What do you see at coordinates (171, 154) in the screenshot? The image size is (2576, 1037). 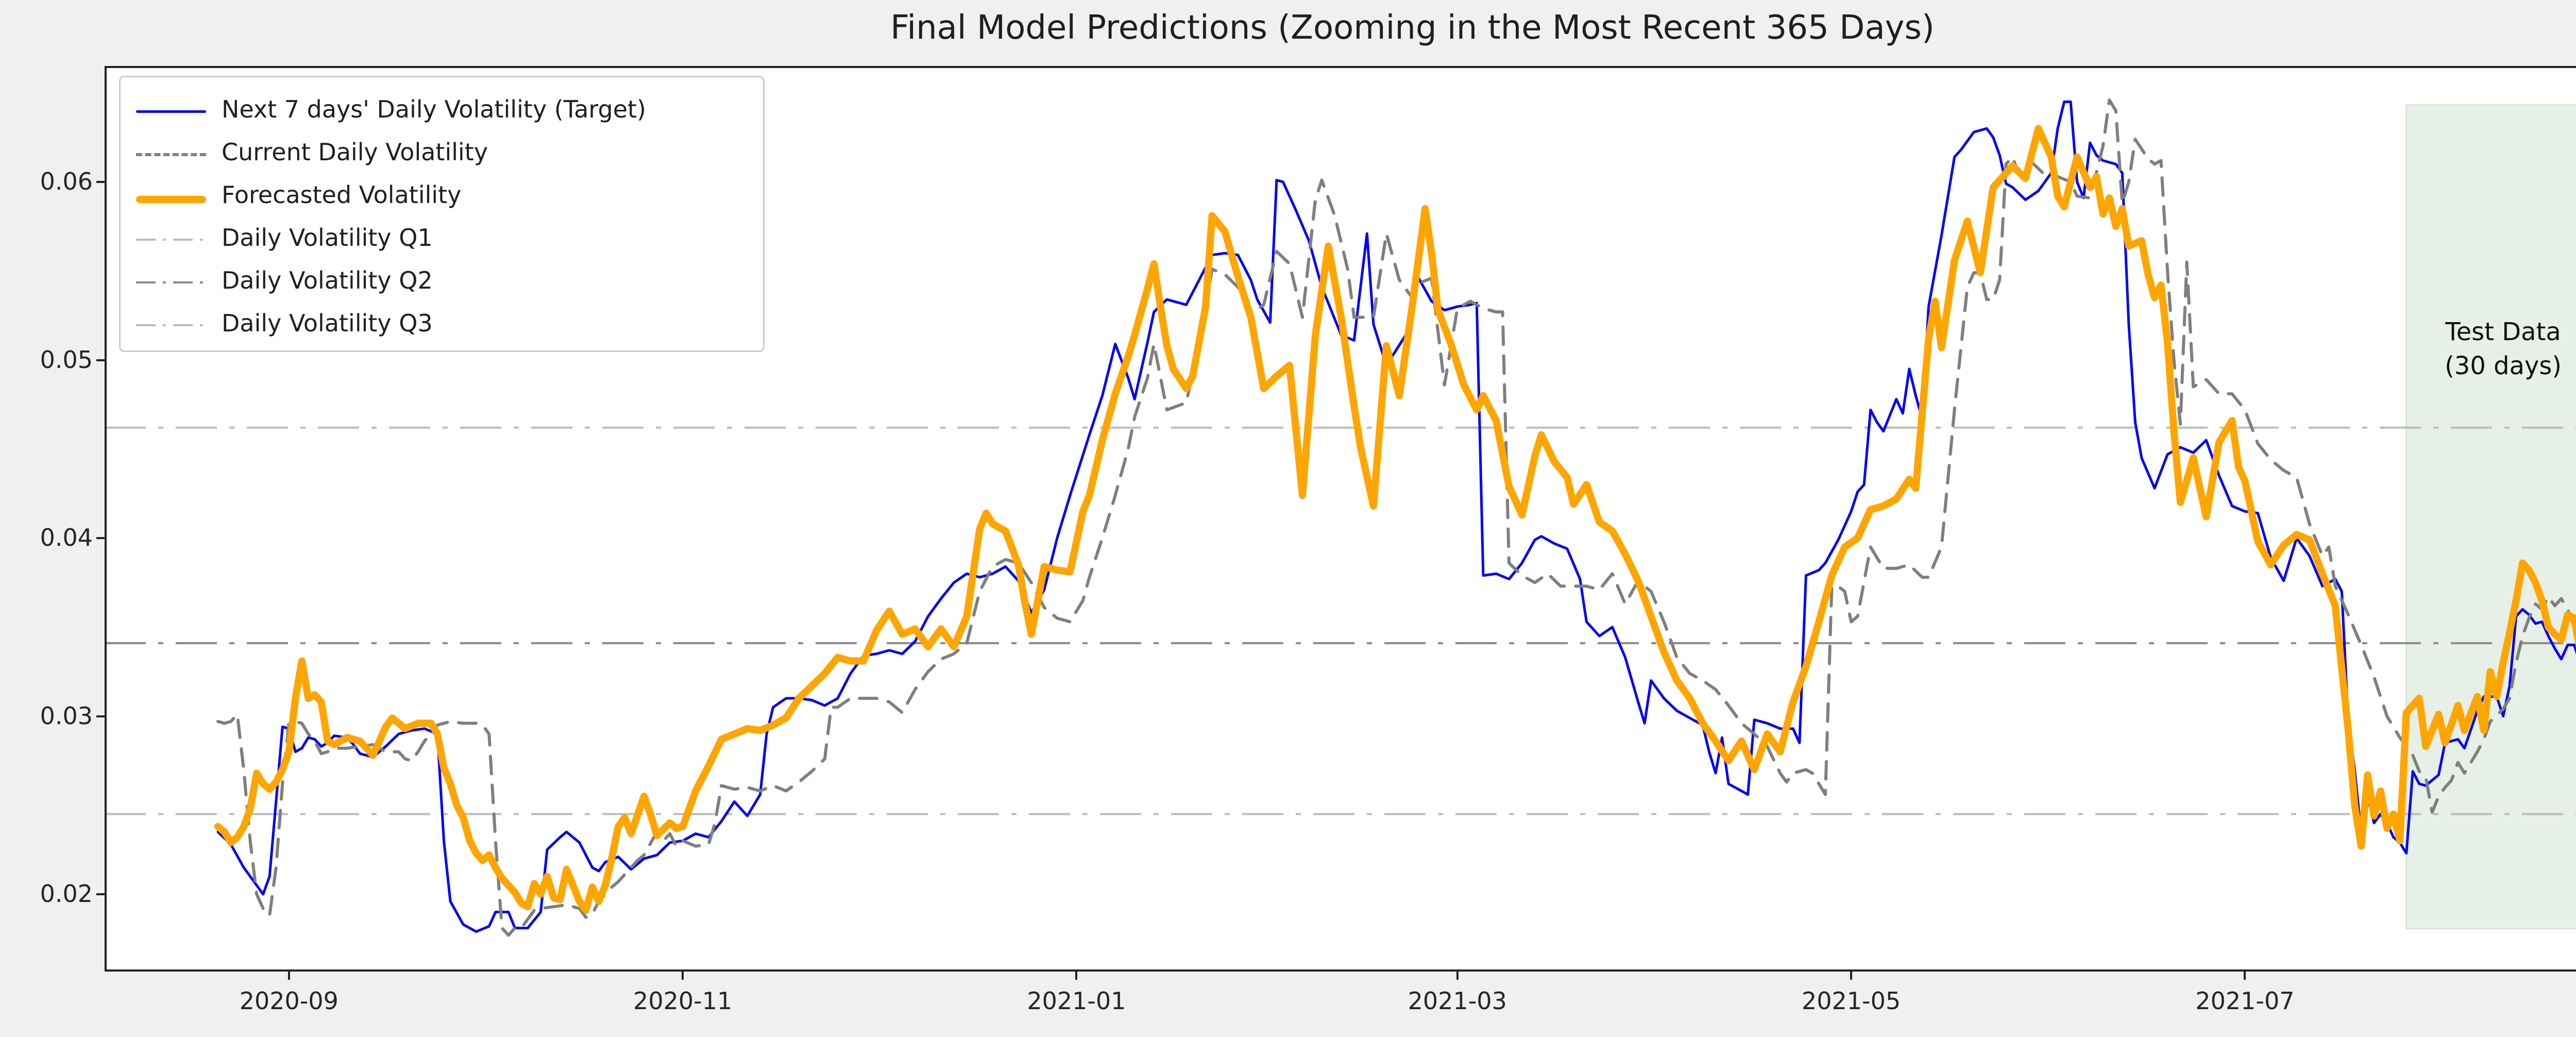 I see `legend-dashed-swatch-icon` at bounding box center [171, 154].